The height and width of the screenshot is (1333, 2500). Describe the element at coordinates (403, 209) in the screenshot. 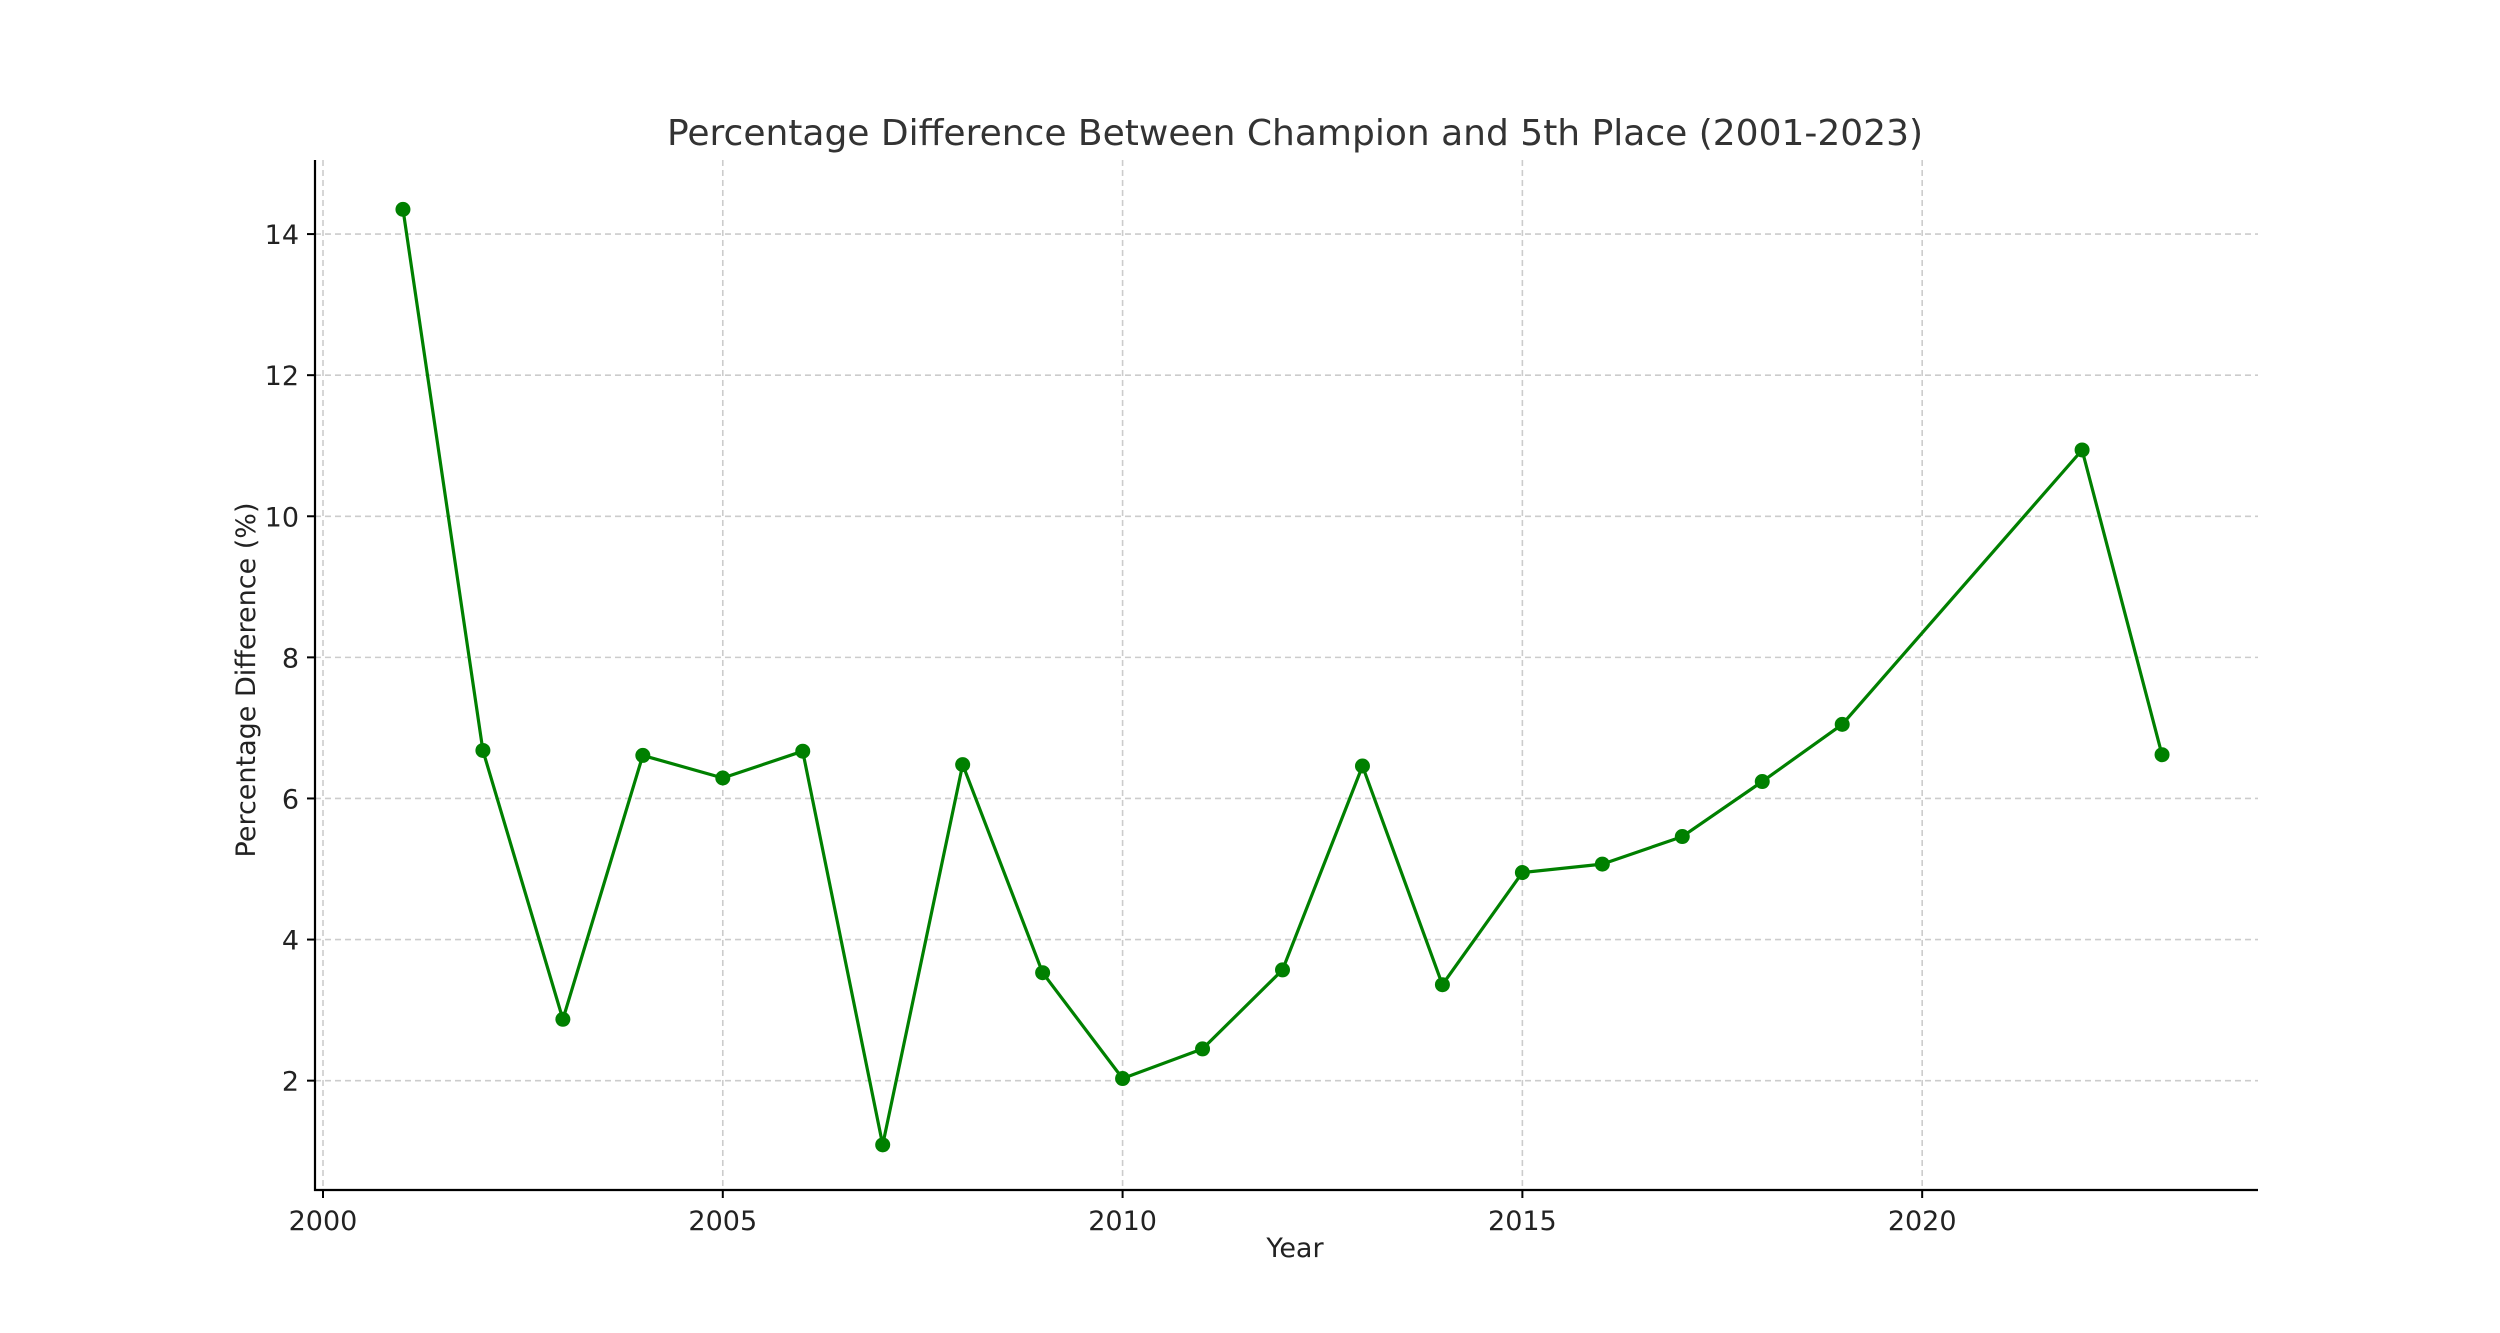

I see `data-point-2001` at that location.